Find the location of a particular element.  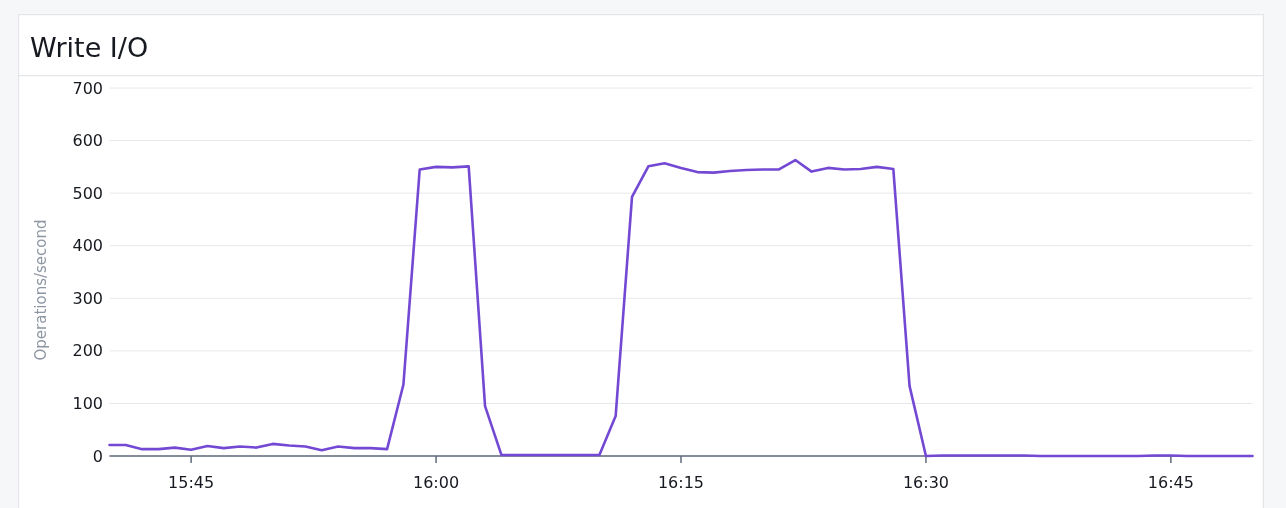

y-tick-label: 500 is located at coordinates (87, 193).